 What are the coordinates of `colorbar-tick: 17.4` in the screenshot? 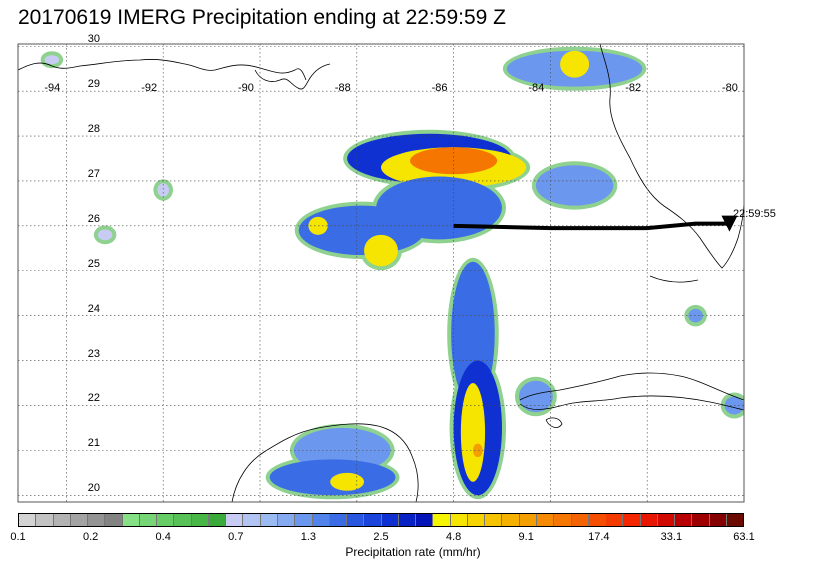 It's located at (599, 537).